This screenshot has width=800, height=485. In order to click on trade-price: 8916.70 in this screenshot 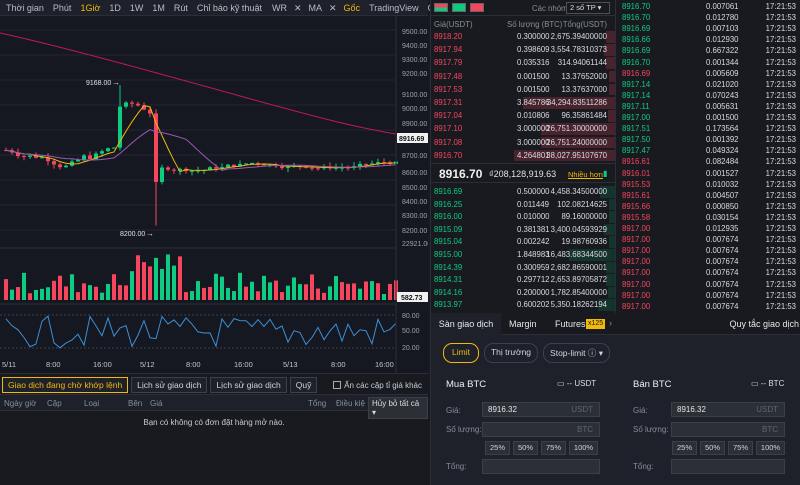, I will do `click(636, 18)`.